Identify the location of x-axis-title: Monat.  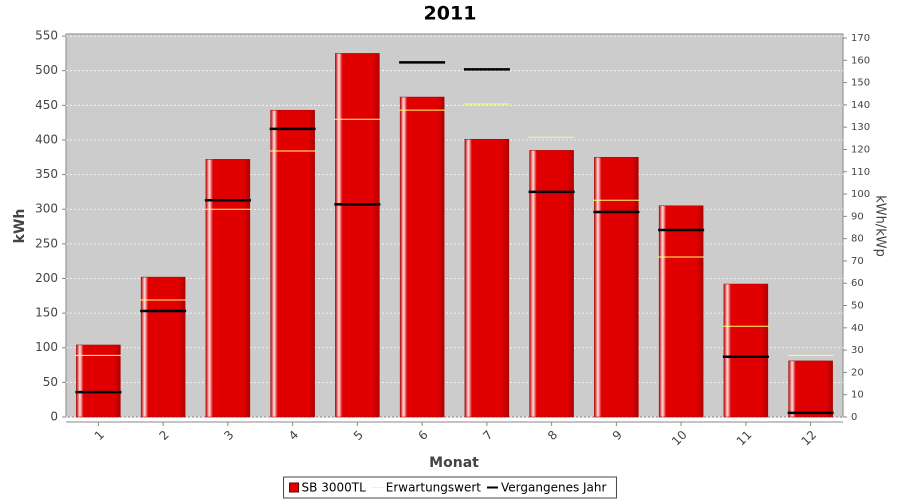
(454, 463).